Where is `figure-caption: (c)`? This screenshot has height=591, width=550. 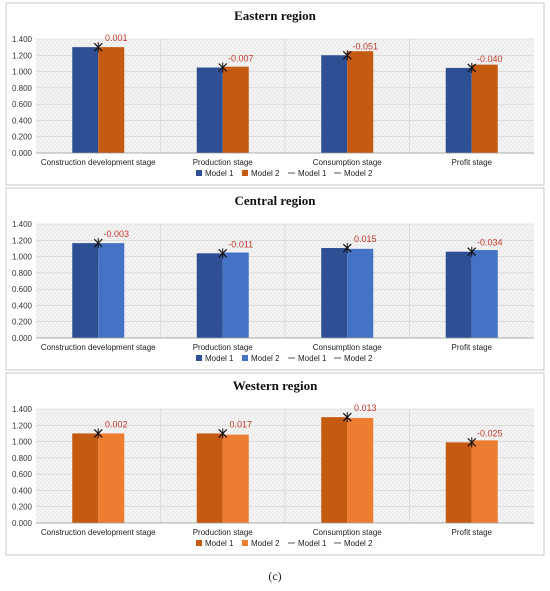 figure-caption: (c) is located at coordinates (274, 576).